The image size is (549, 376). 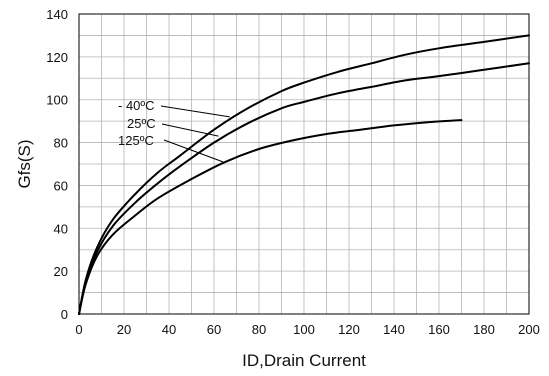 I want to click on x-tick-label: 140, so click(x=394, y=329).